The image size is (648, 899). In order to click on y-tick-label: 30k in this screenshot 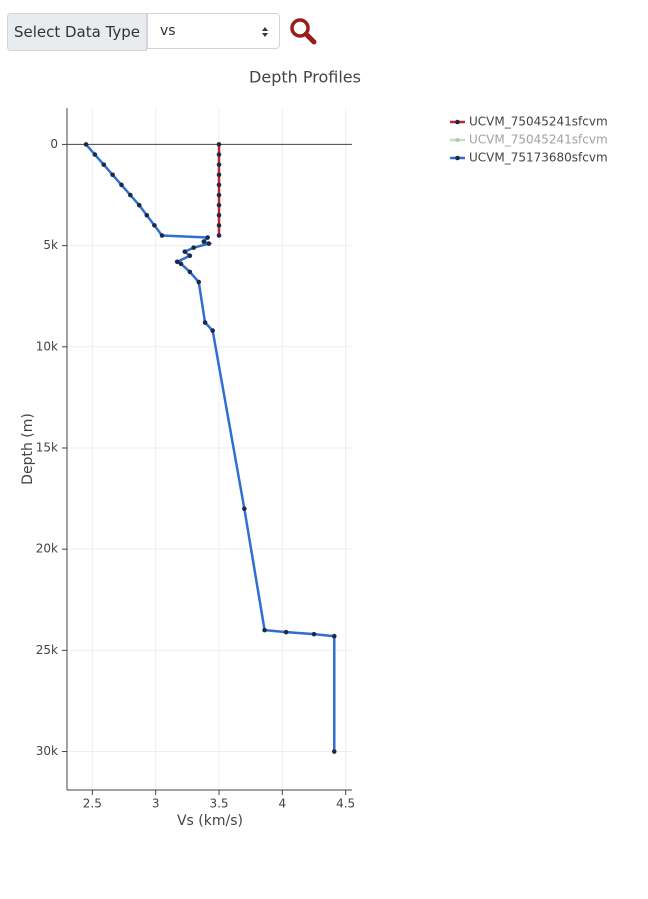, I will do `click(47, 751)`.